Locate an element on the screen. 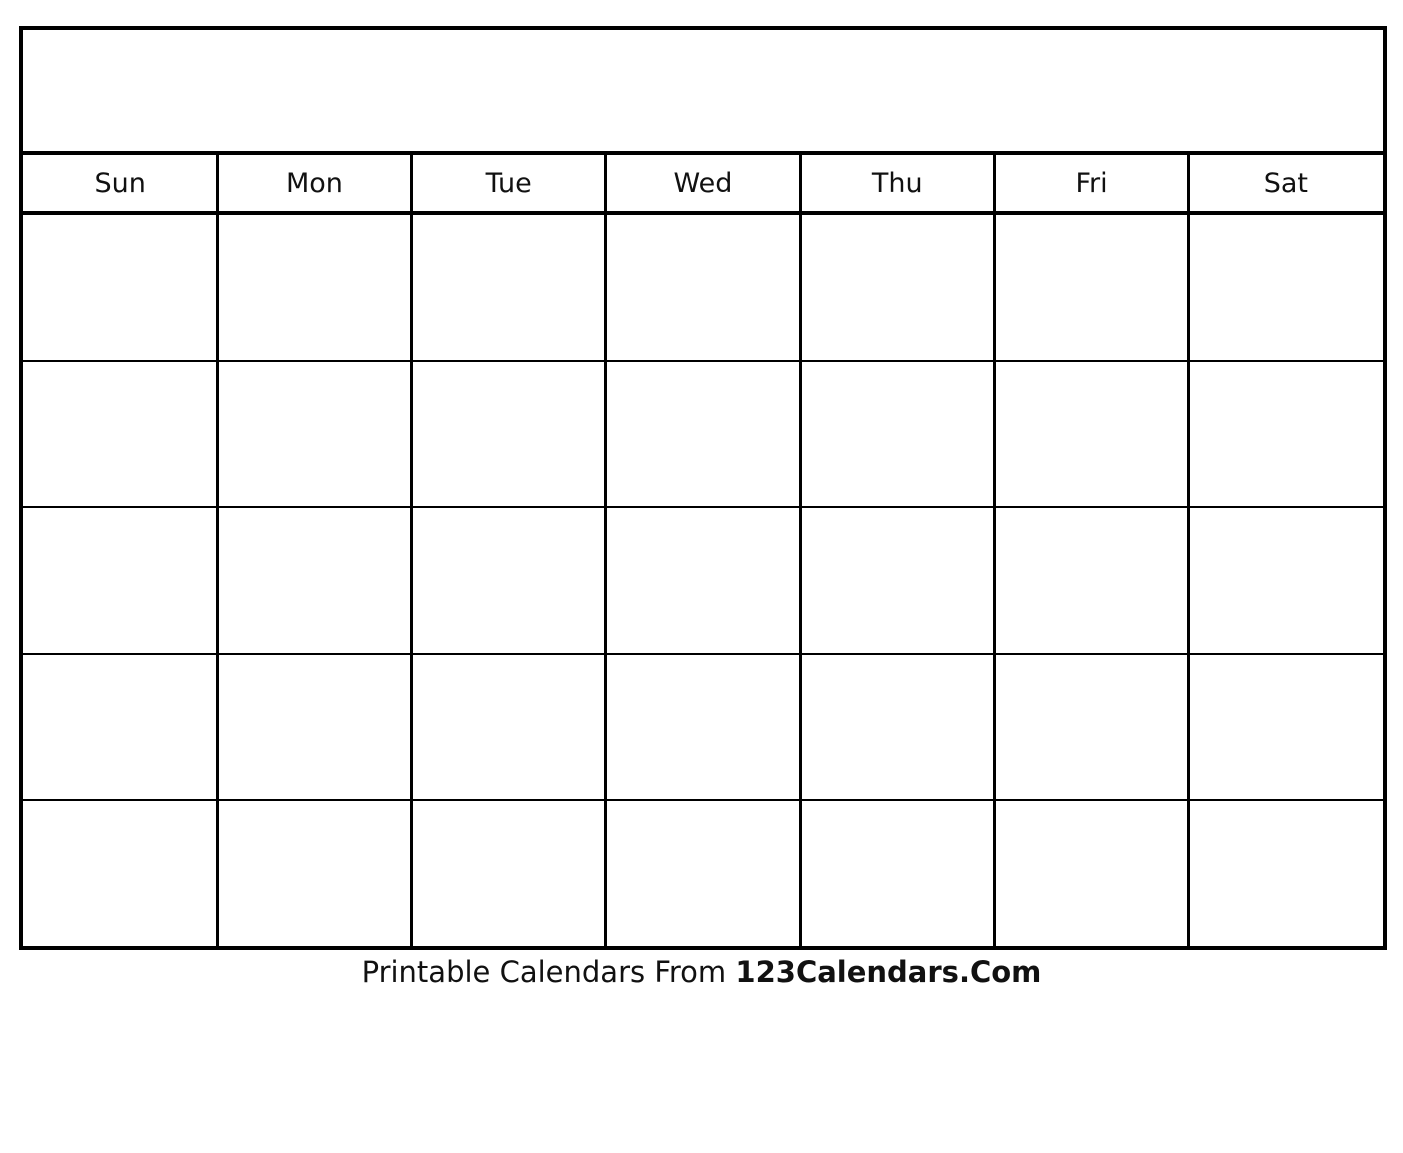 This screenshot has height=1153, width=1403. day-header-sun: Sun is located at coordinates (120, 183).